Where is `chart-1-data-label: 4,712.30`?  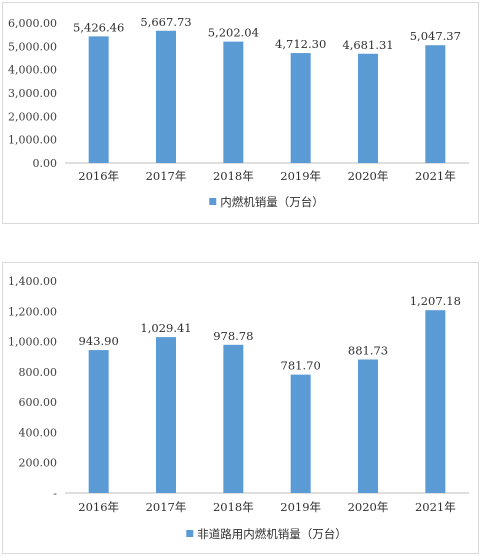
chart-1-data-label: 4,712.30 is located at coordinates (300, 44).